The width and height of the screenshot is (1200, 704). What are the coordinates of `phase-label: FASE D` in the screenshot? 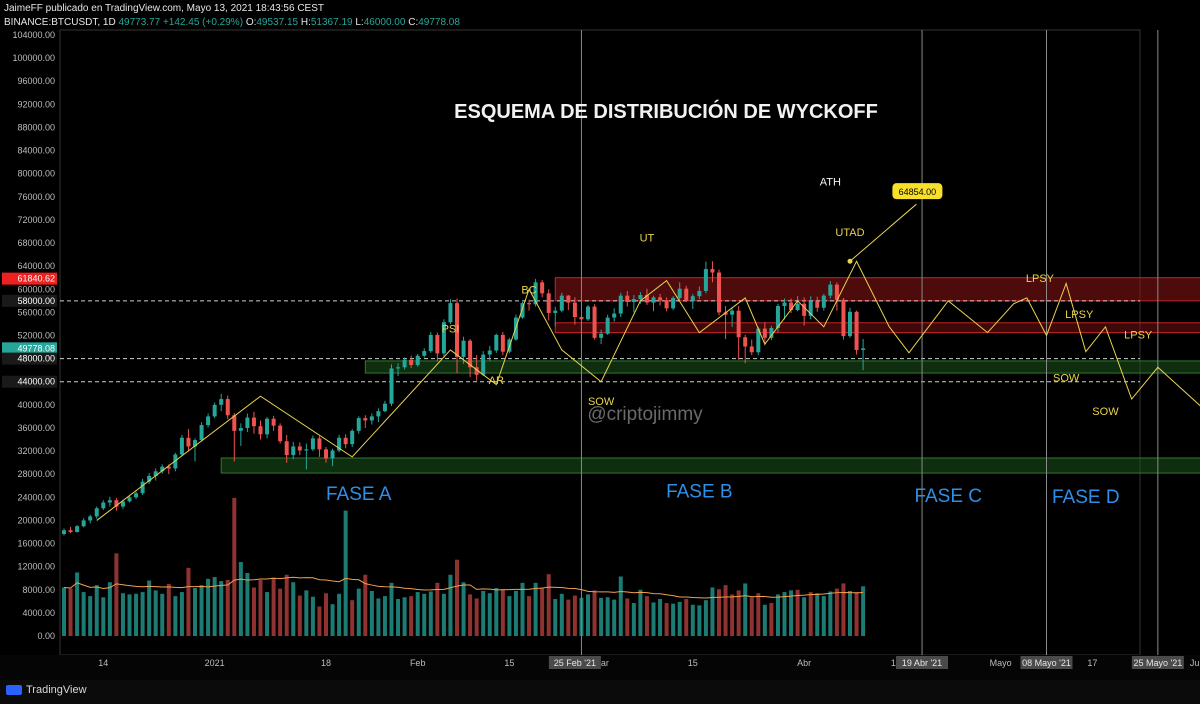 It's located at (1086, 497).